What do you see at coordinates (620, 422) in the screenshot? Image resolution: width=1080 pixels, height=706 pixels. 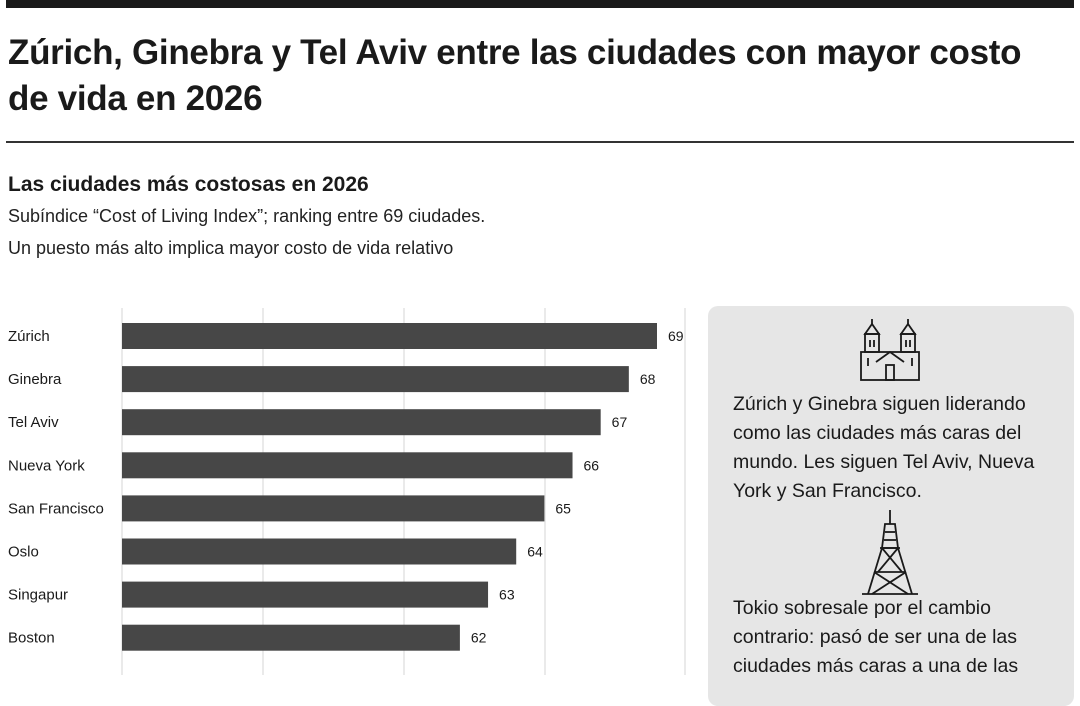 I see `value-label: 67` at bounding box center [620, 422].